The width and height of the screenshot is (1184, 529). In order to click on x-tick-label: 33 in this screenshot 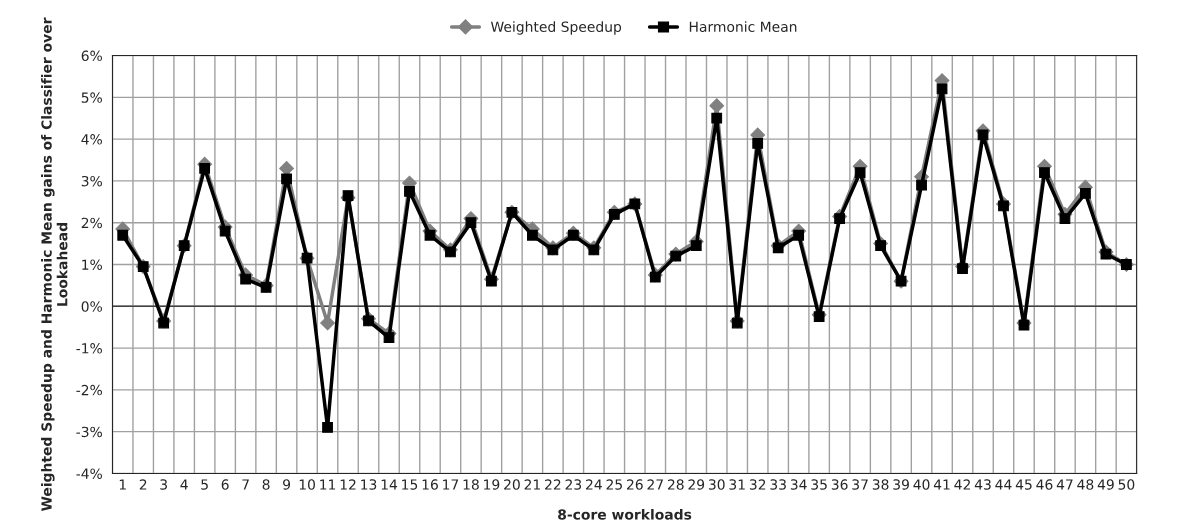, I will do `click(778, 484)`.